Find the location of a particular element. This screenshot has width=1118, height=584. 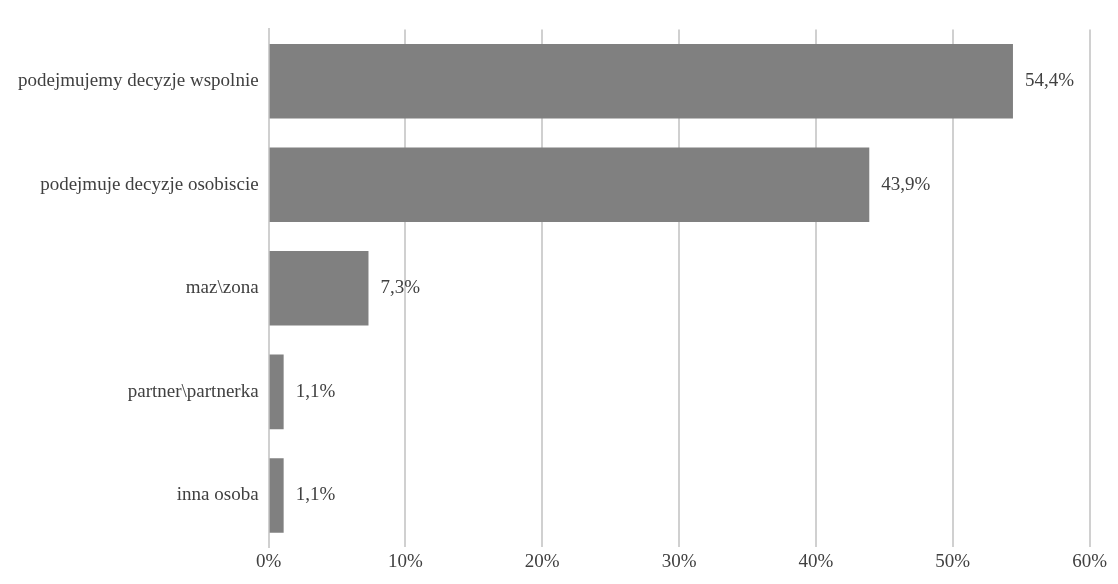

y-tick-label: inna osoba is located at coordinates (218, 494).